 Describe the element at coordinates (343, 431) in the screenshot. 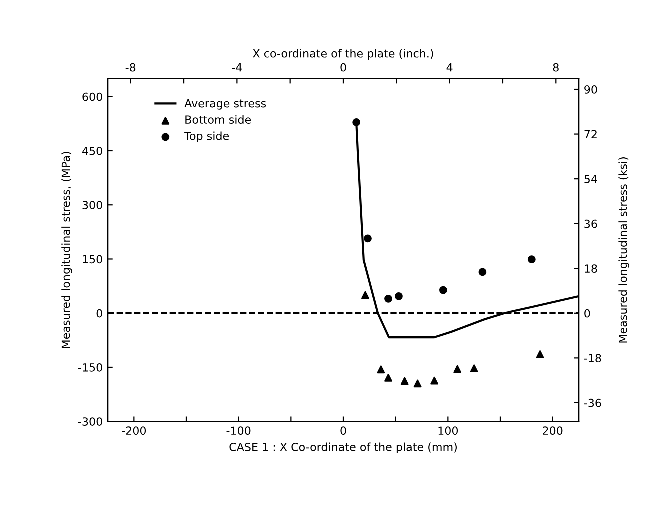

I see `x-tick-label: 0` at that location.